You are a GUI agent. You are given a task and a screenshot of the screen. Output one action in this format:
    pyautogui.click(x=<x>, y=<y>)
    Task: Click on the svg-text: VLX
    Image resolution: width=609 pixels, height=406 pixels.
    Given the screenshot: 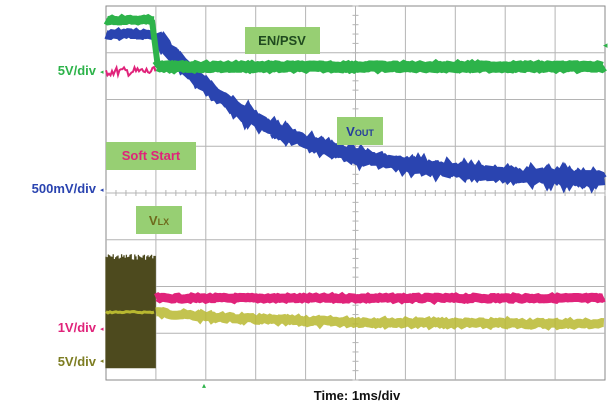 What is the action you would take?
    pyautogui.click(x=159, y=220)
    